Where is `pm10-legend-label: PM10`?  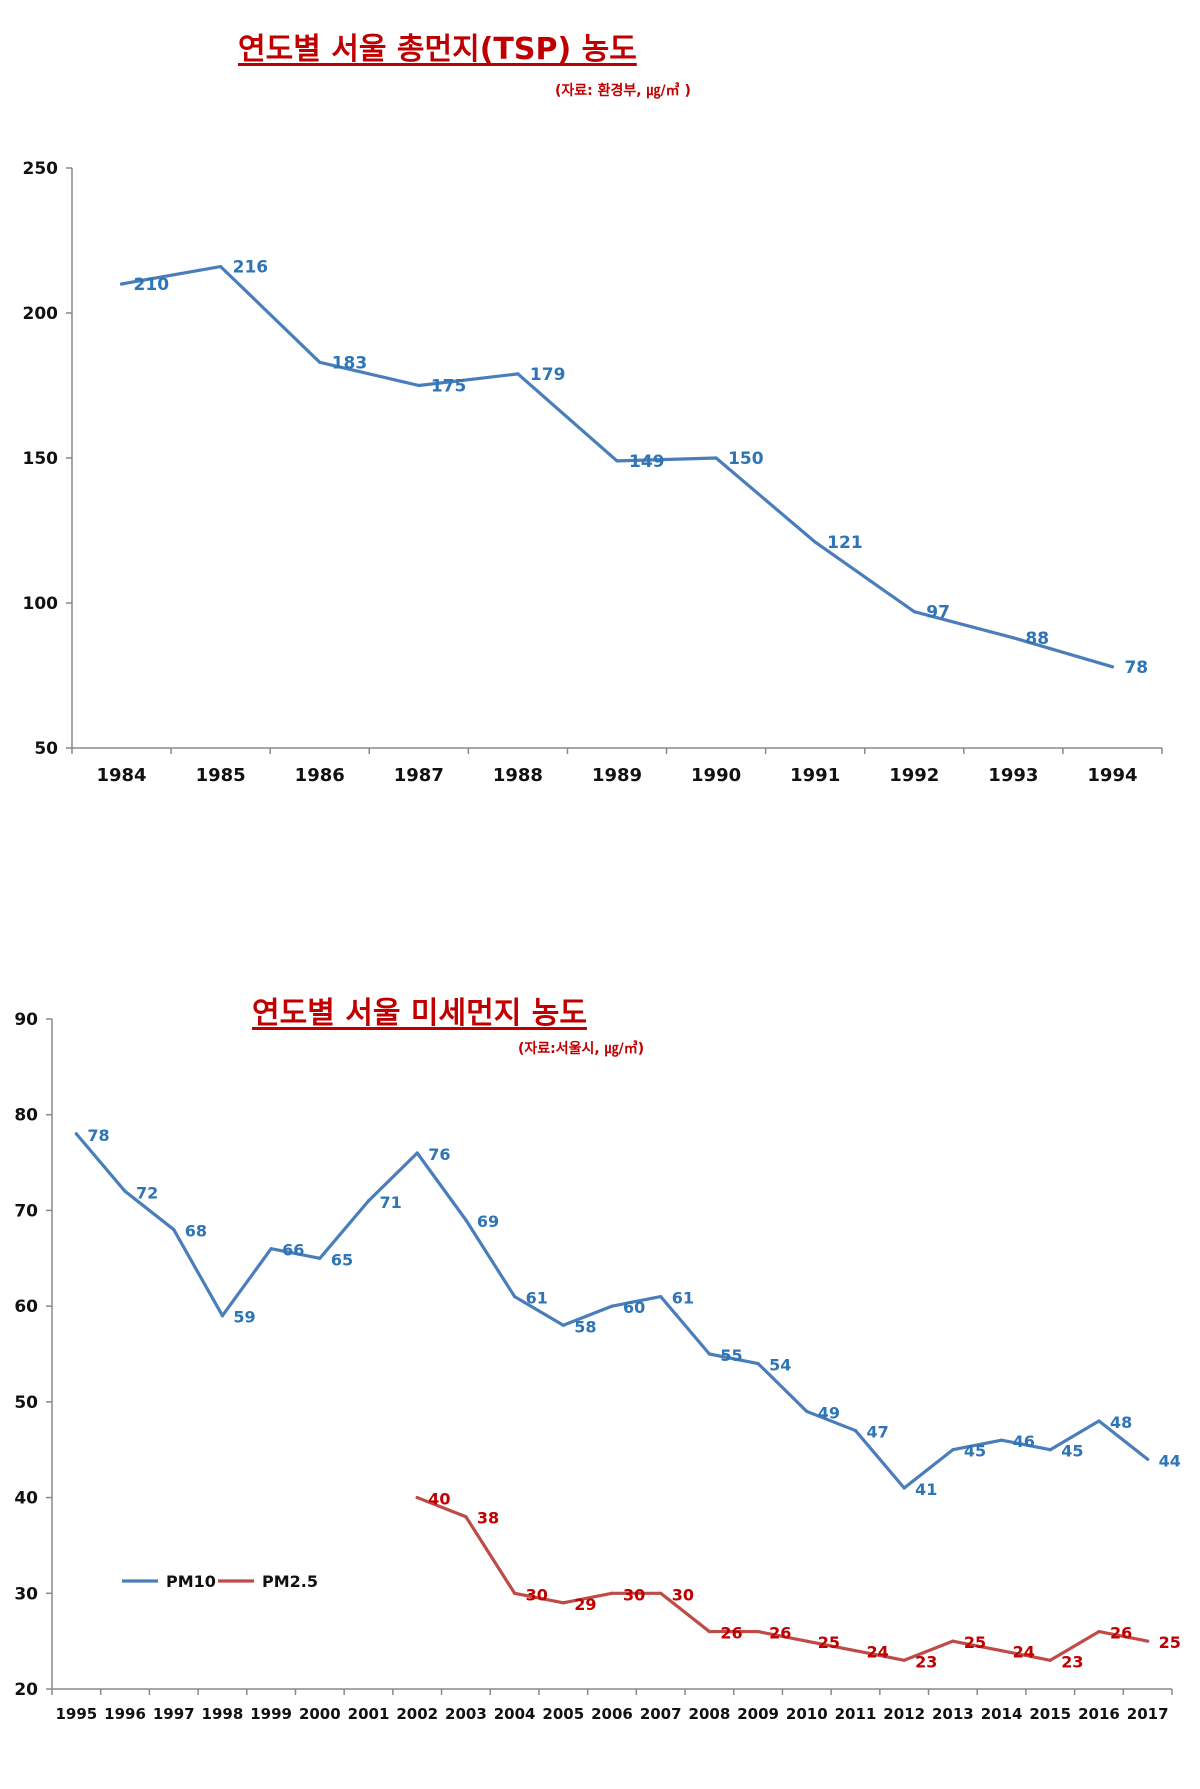 pm10-legend-label: PM10 is located at coordinates (191, 1581).